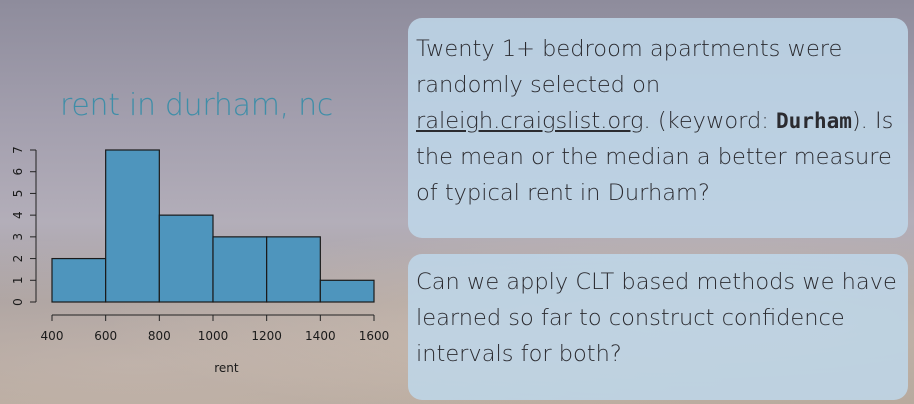  I want to click on question-1-text-b: . (keyword:, so click(710, 121).